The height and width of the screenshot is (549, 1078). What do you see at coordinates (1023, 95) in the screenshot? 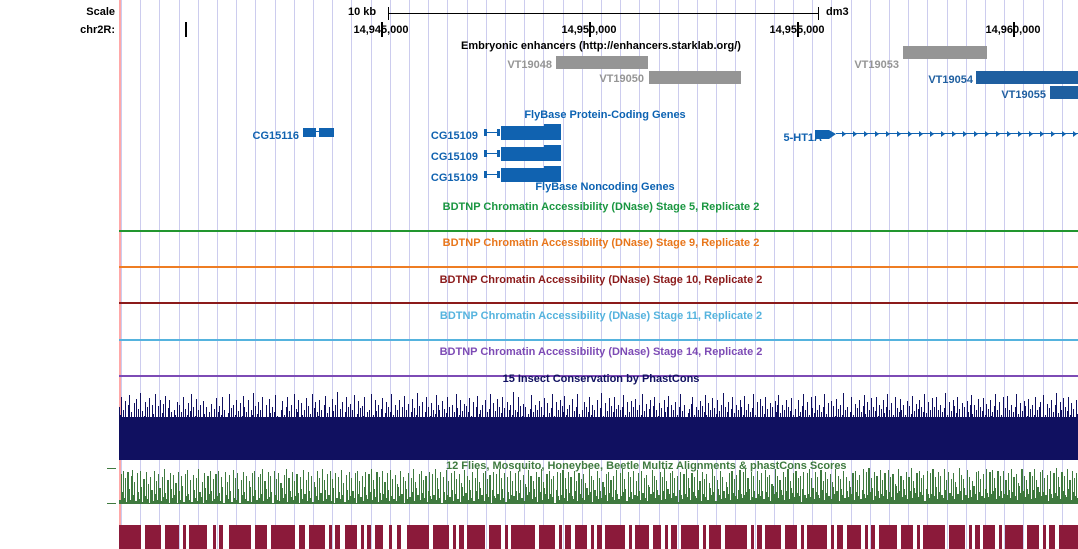
I see `enhancer-label: VT19055` at bounding box center [1023, 95].